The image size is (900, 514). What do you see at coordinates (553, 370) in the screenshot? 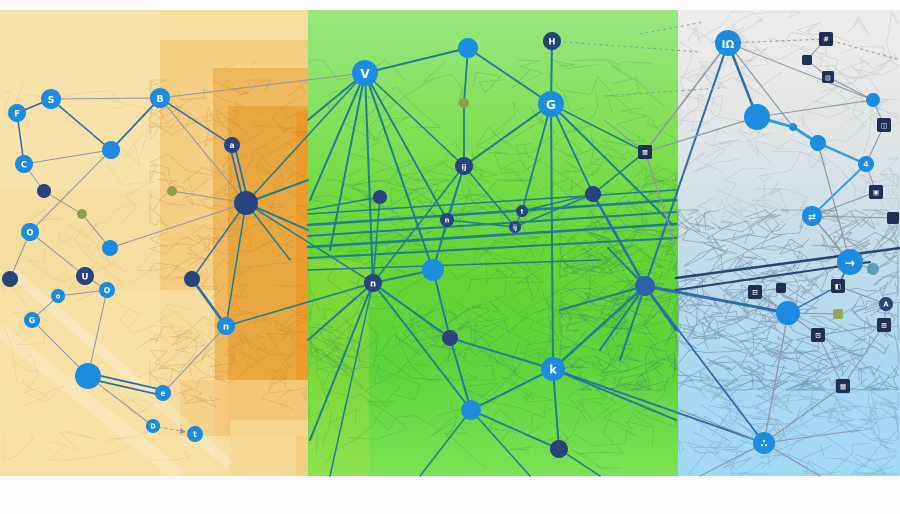
I see `node-glyph: k` at bounding box center [553, 370].